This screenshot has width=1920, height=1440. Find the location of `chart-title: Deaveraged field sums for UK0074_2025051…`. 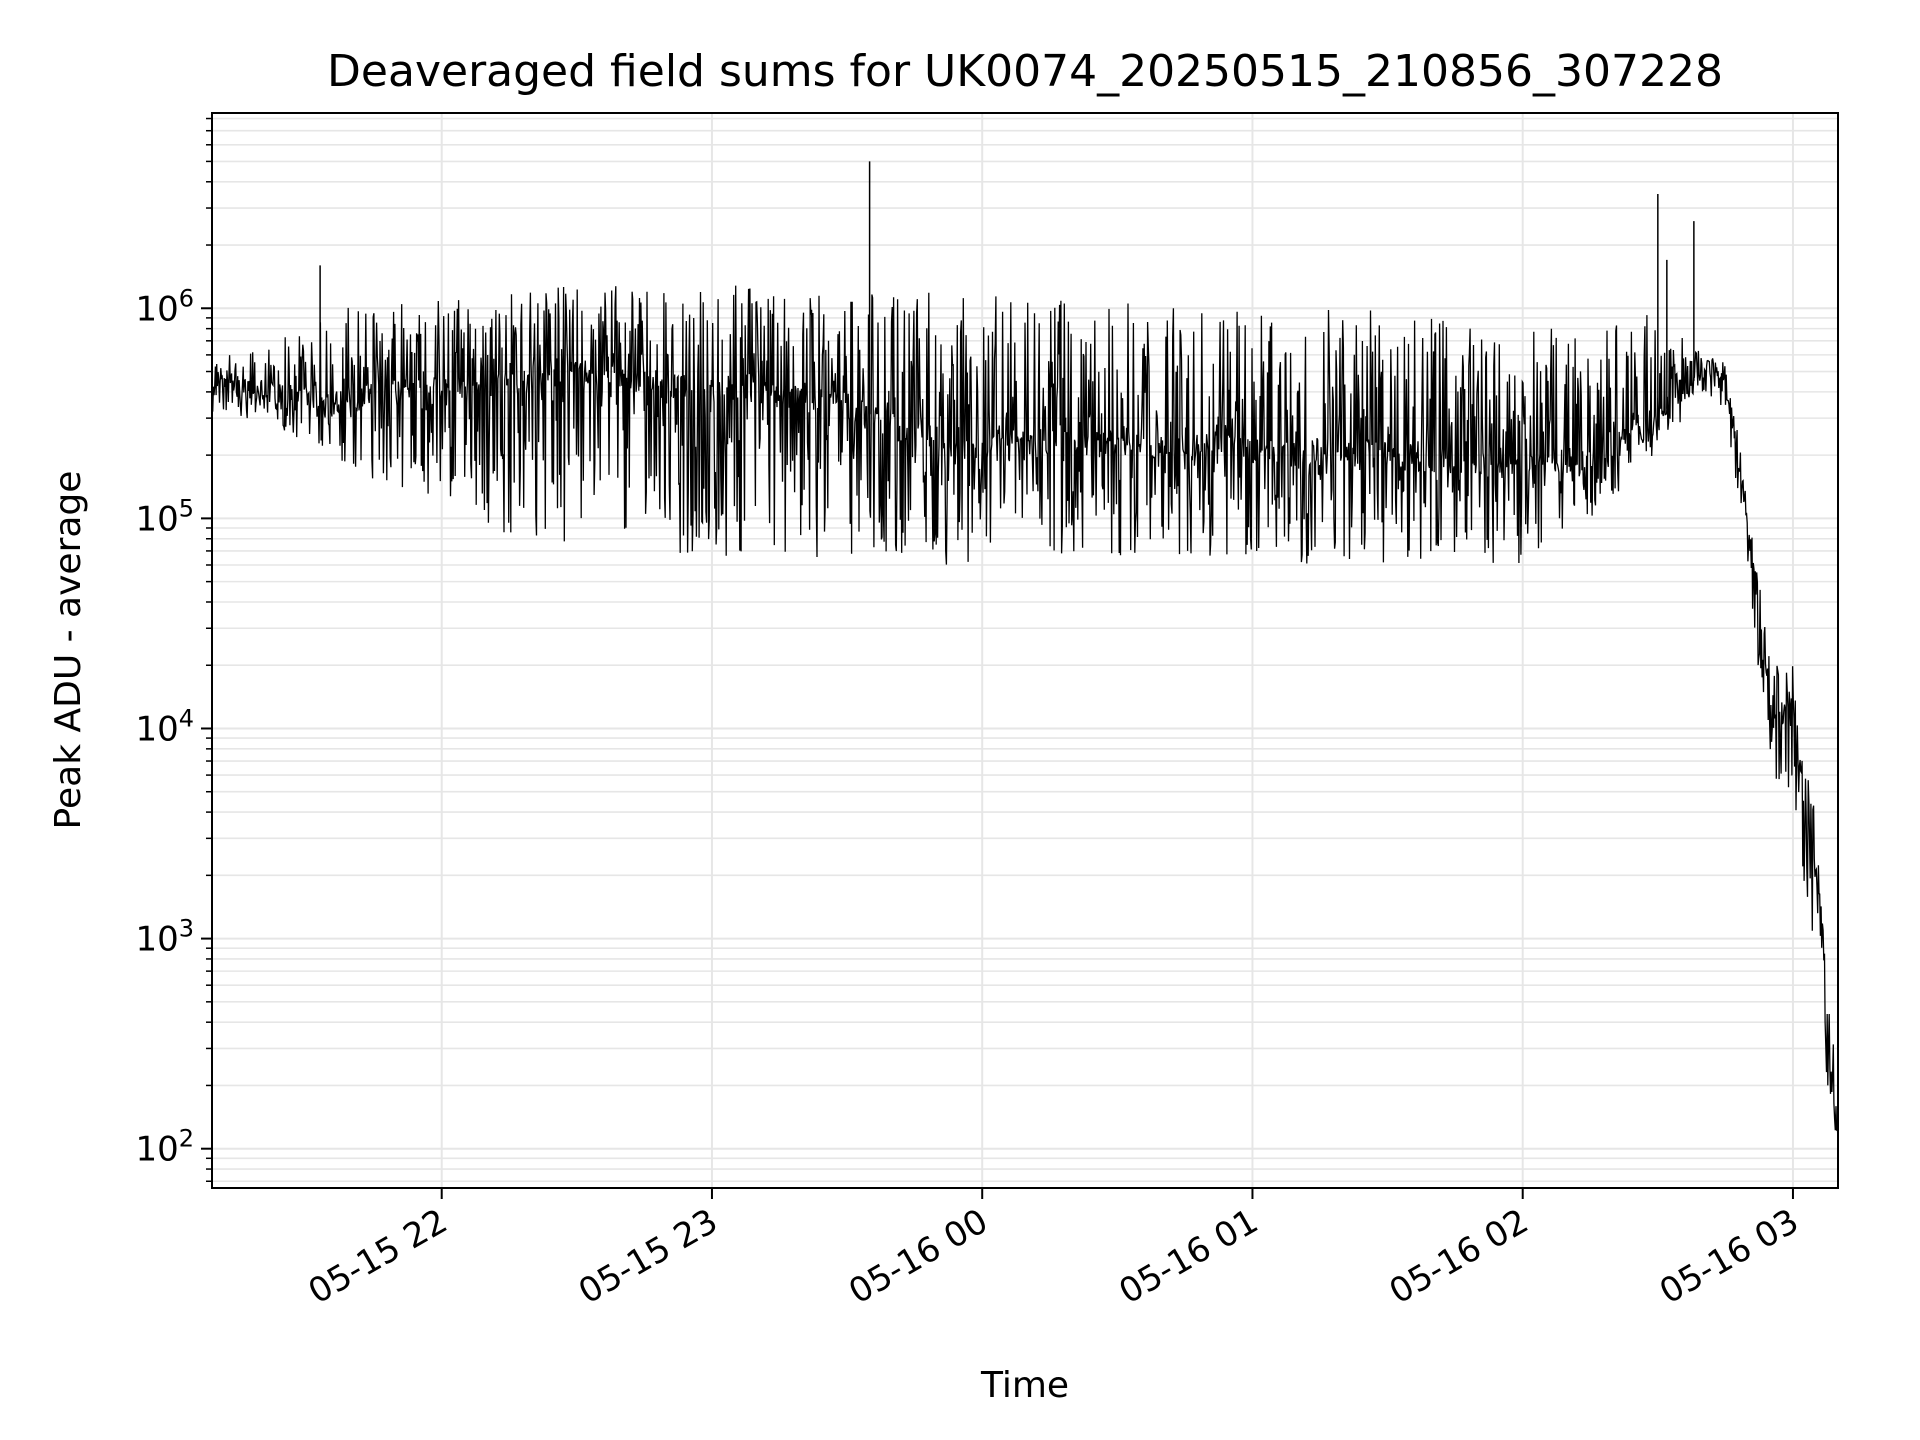

chart-title: Deaveraged field sums for UK0074_2025051… is located at coordinates (1025, 71).